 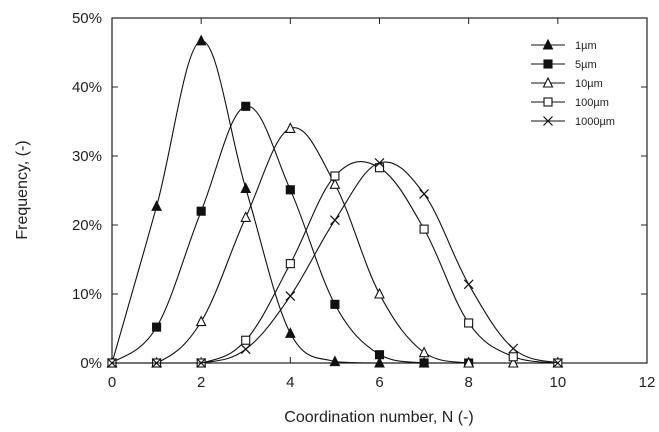 What do you see at coordinates (557, 382) in the screenshot?
I see `x-tick-label: 10` at bounding box center [557, 382].